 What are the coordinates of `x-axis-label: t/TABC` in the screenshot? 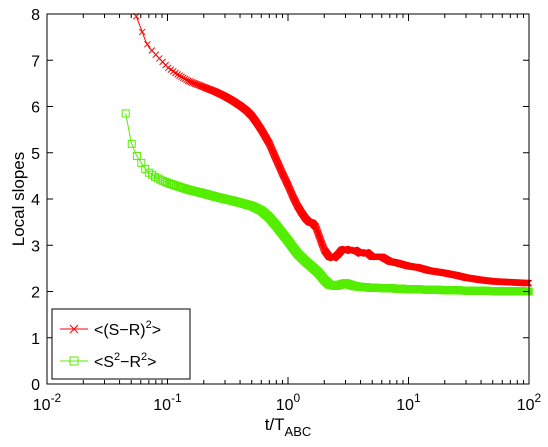 It's located at (288, 427).